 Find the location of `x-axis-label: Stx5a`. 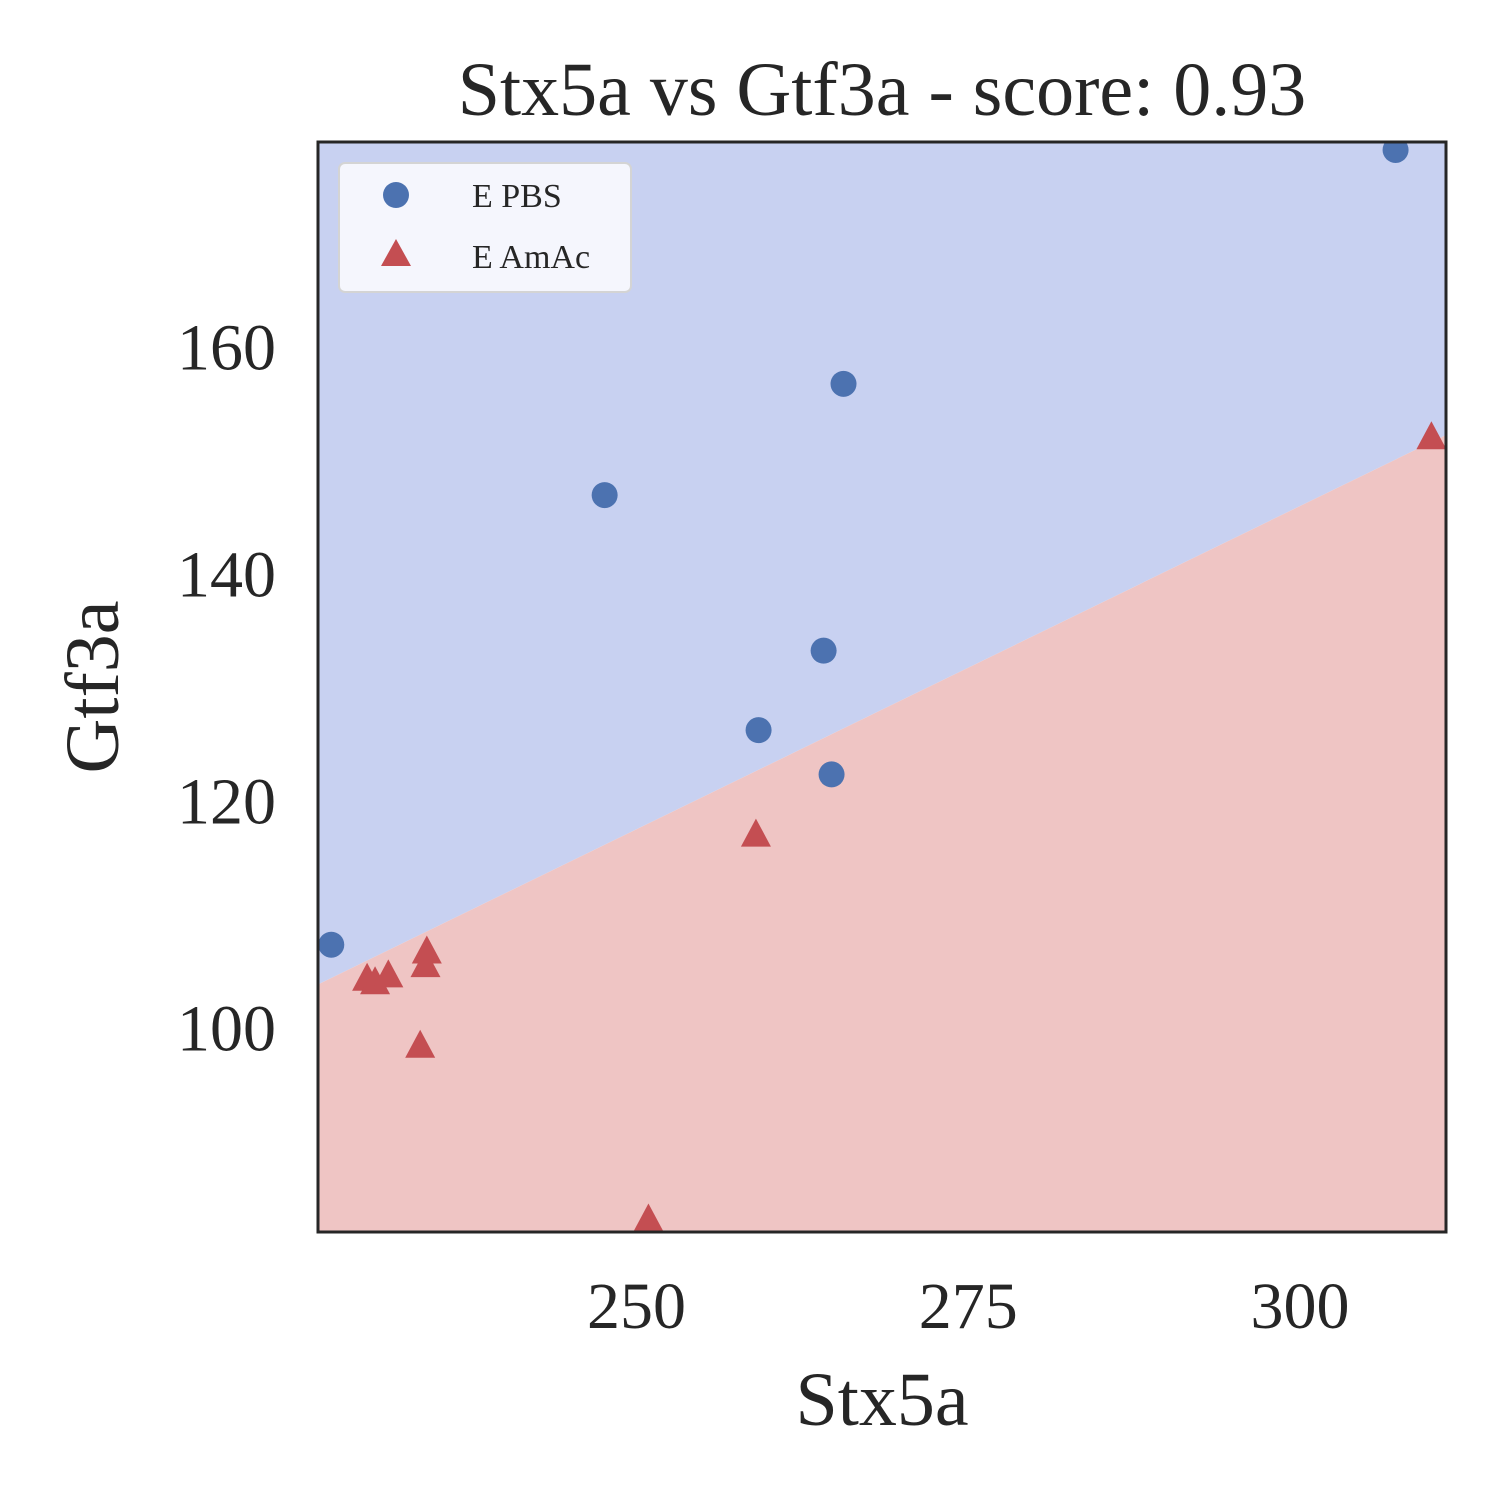

x-axis-label: Stx5a is located at coordinates (881, 1400).